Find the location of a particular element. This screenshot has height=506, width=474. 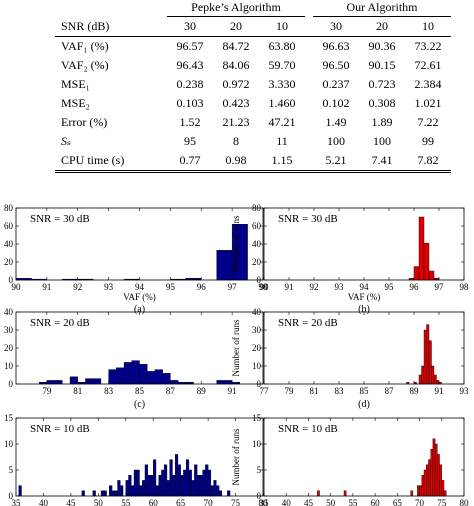

table-cell: 5.21 is located at coordinates (336, 162).